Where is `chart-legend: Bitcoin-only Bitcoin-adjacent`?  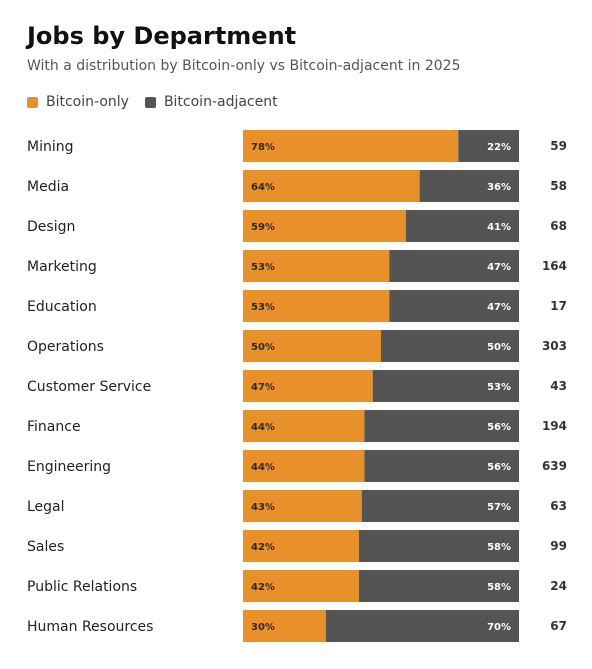
chart-legend: Bitcoin-only Bitcoin-adjacent is located at coordinates (160, 102).